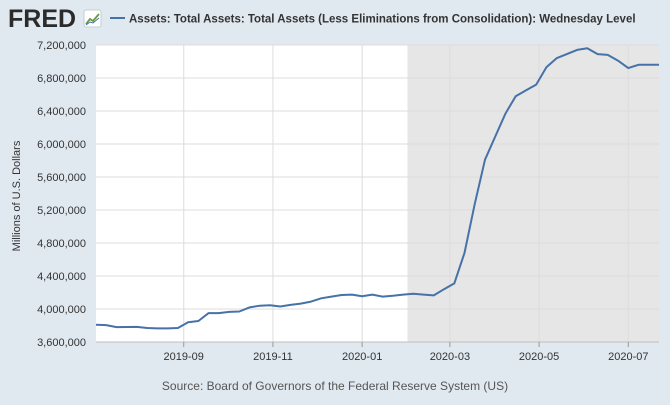  I want to click on y-tick-label: 4,800,000, so click(61, 244).